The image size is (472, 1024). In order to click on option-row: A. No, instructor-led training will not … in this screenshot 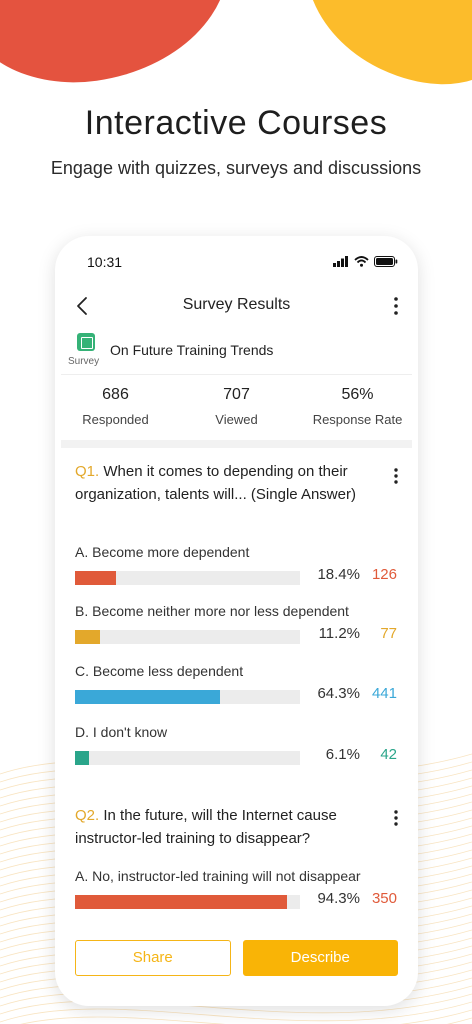, I will do `click(240, 893)`.